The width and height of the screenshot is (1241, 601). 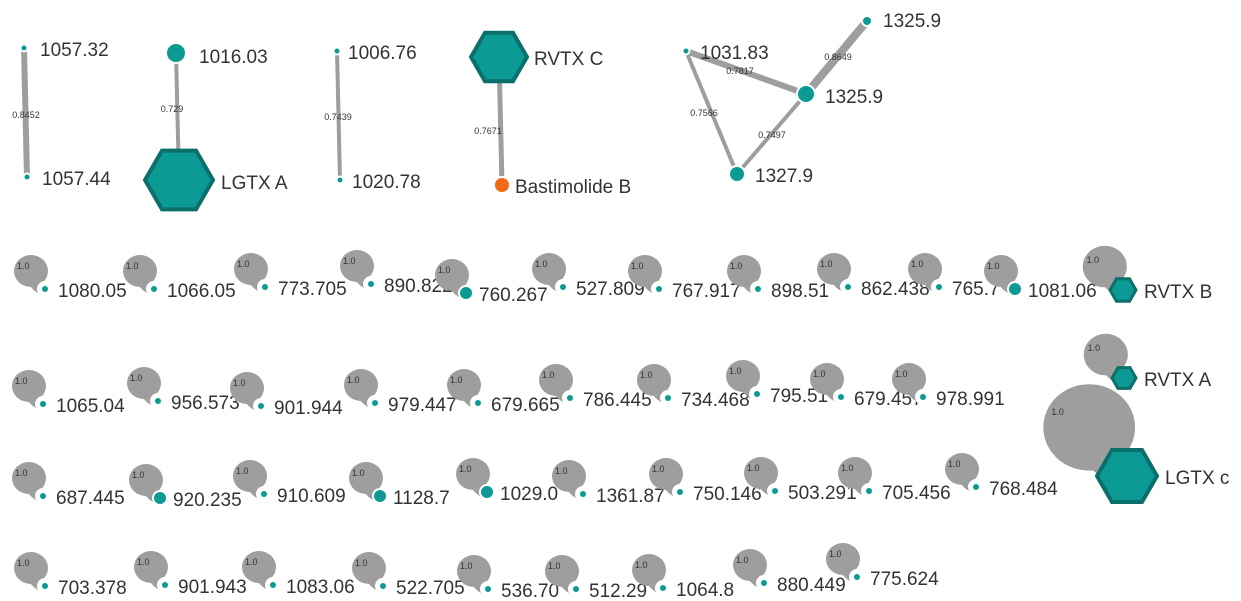 What do you see at coordinates (183, 390) in the screenshot?
I see `singleton-node-group: 1.0 956.573` at bounding box center [183, 390].